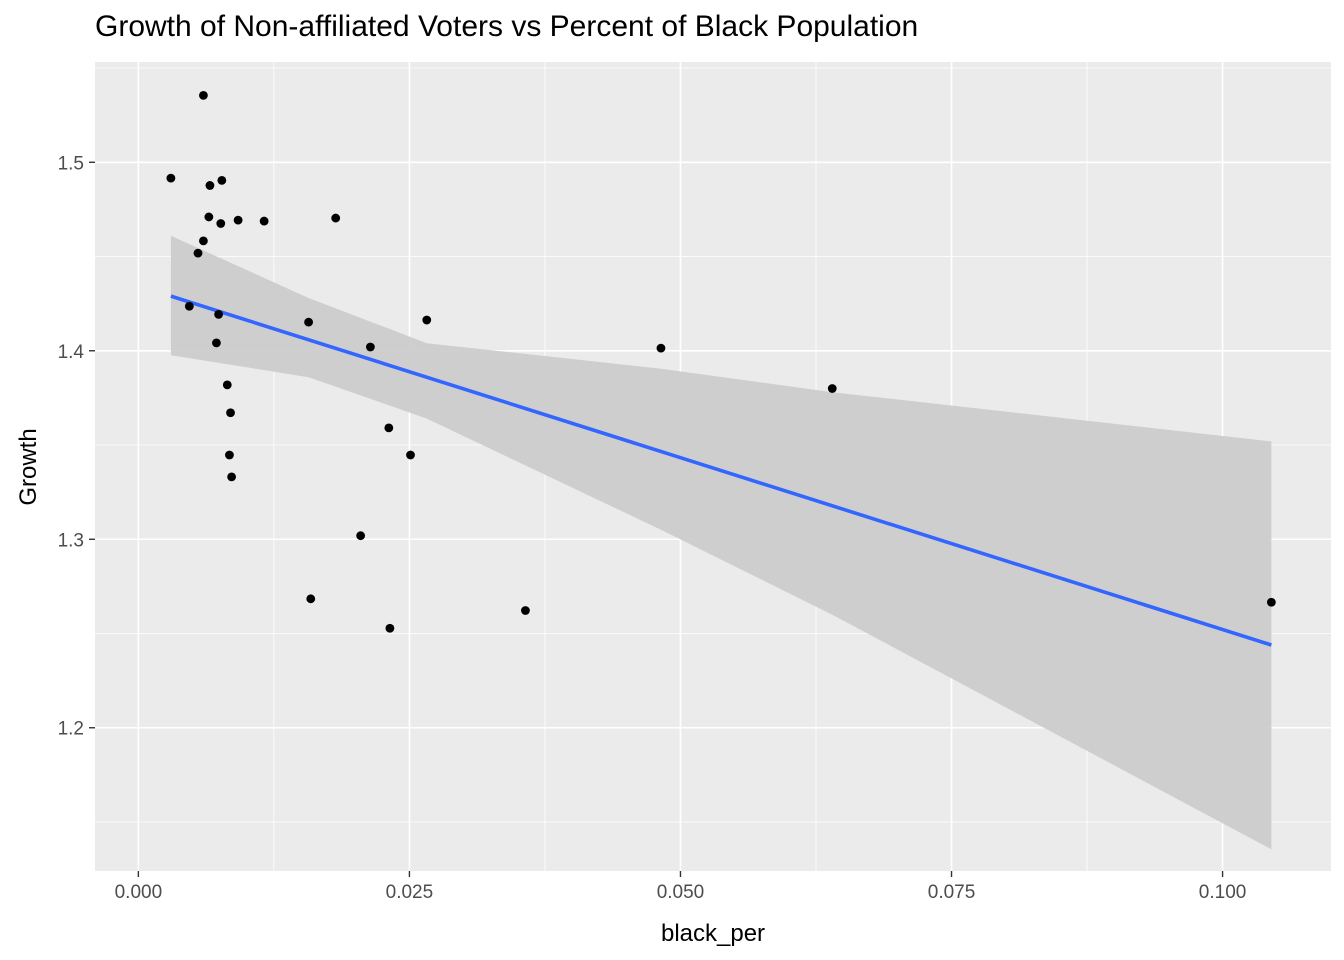  I want to click on y-tick-label: 1.3, so click(71, 540).